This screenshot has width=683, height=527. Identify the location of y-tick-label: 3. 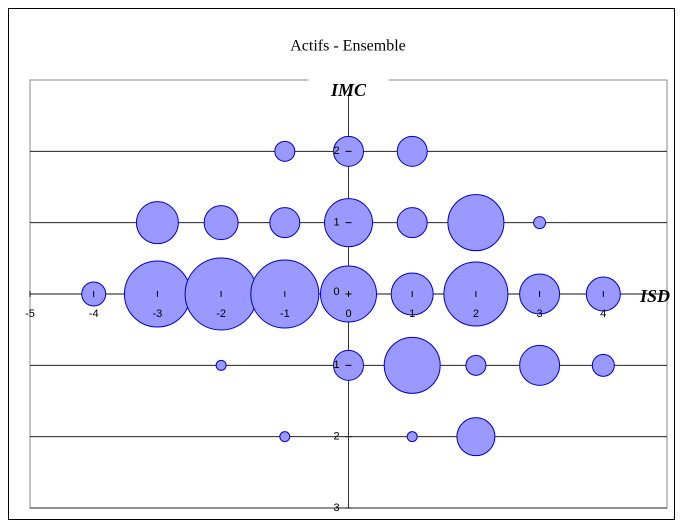
(336, 508).